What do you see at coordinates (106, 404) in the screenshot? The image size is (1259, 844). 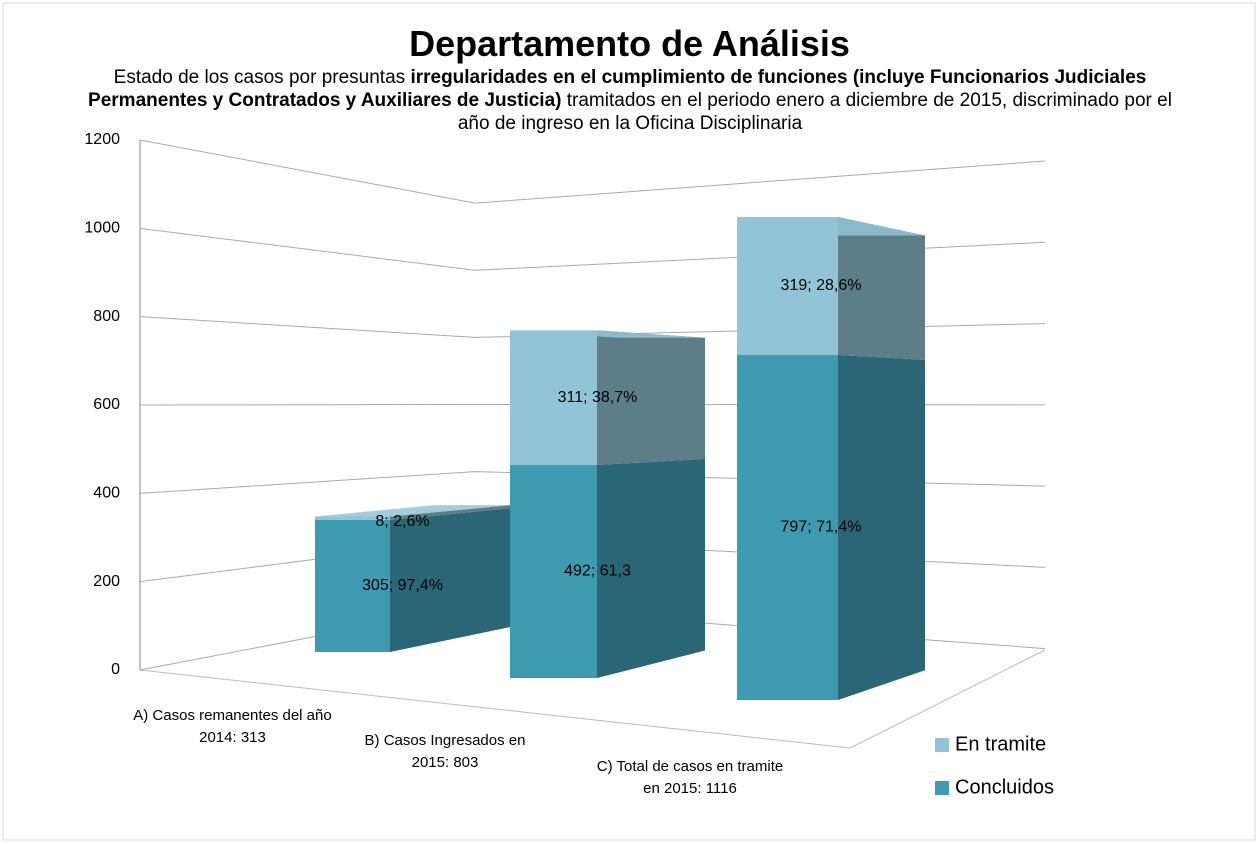 I see `y-tick-label: 600` at bounding box center [106, 404].